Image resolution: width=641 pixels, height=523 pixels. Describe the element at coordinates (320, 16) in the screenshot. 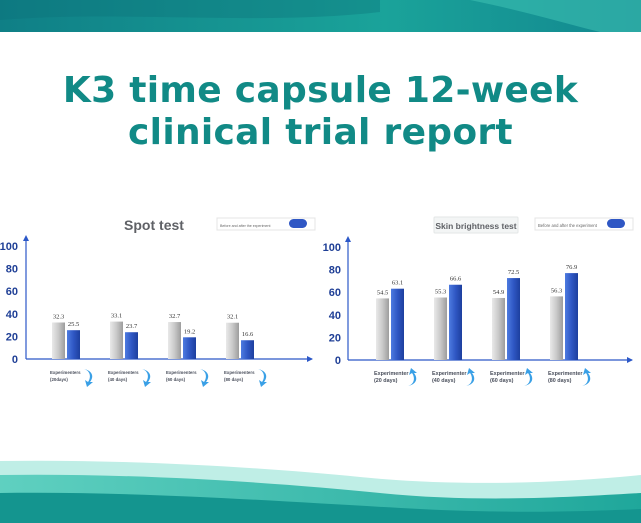

I see `top-banner` at that location.